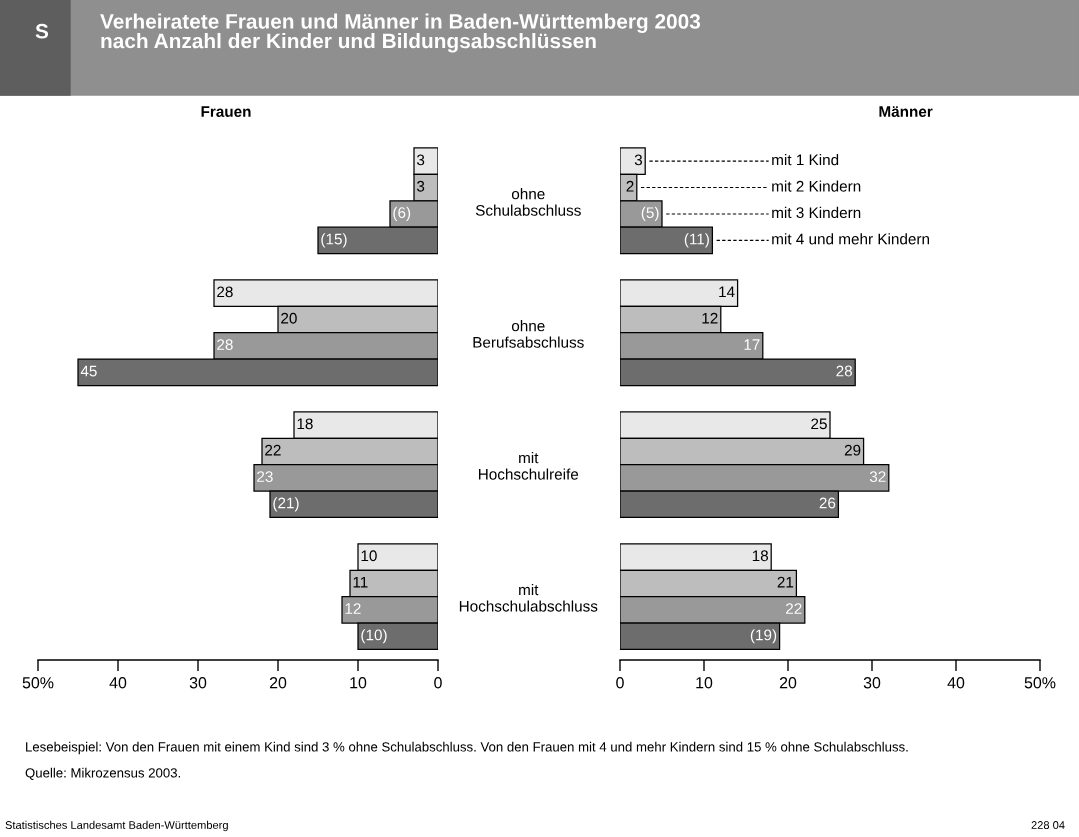 This screenshot has height=837, width=1079. I want to click on text: mit 1 Kind, so click(805, 160).